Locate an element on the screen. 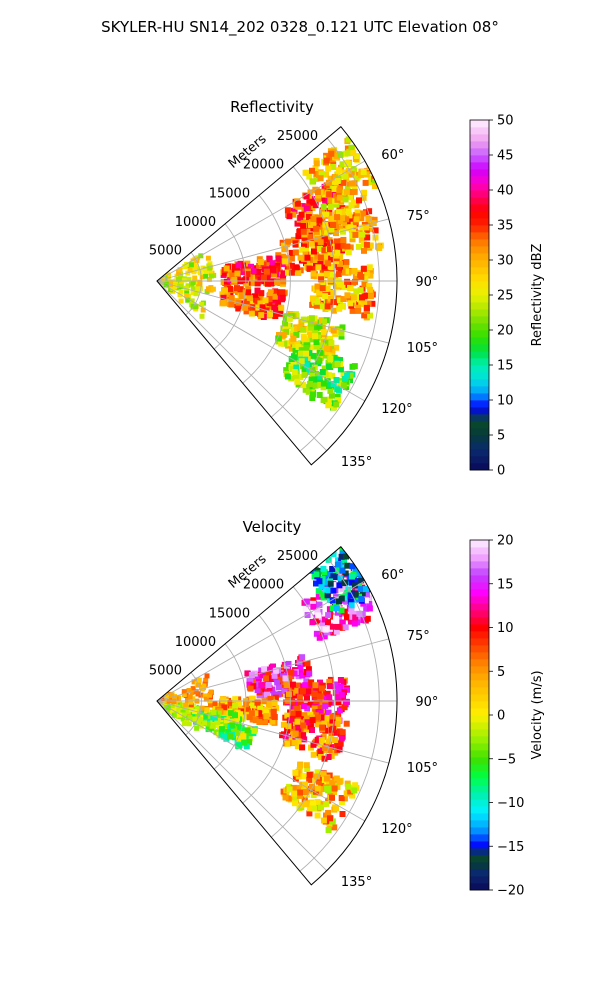  azimuth-spoke is located at coordinates (272, 250).